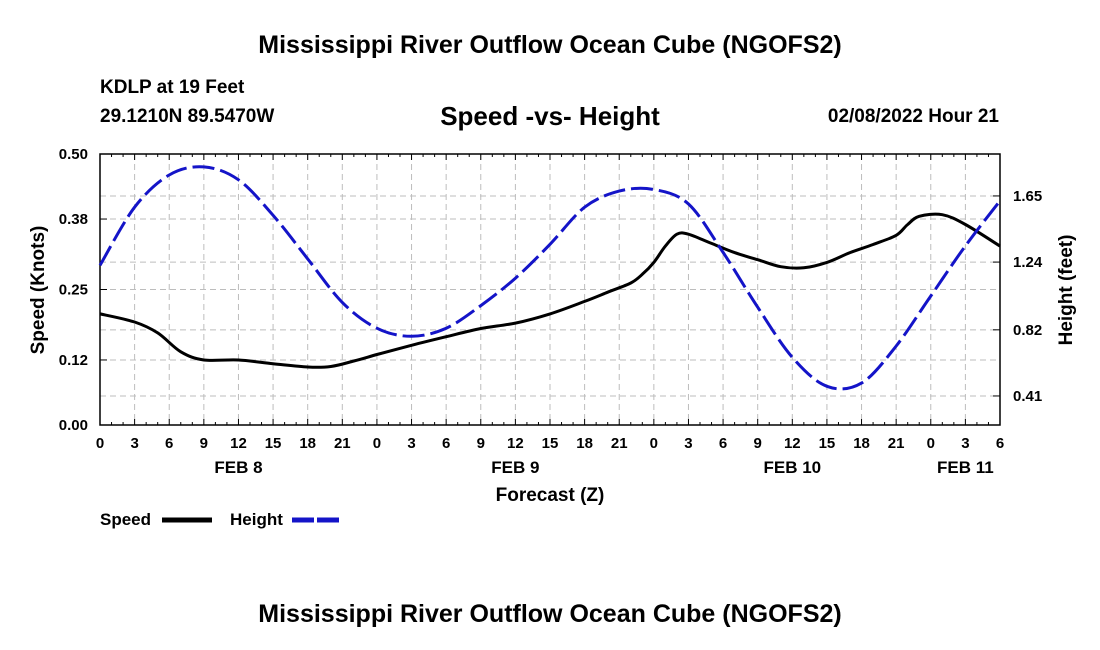 Image resolution: width=1100 pixels, height=650 pixels. I want to click on date-label: FEB 11, so click(965, 467).